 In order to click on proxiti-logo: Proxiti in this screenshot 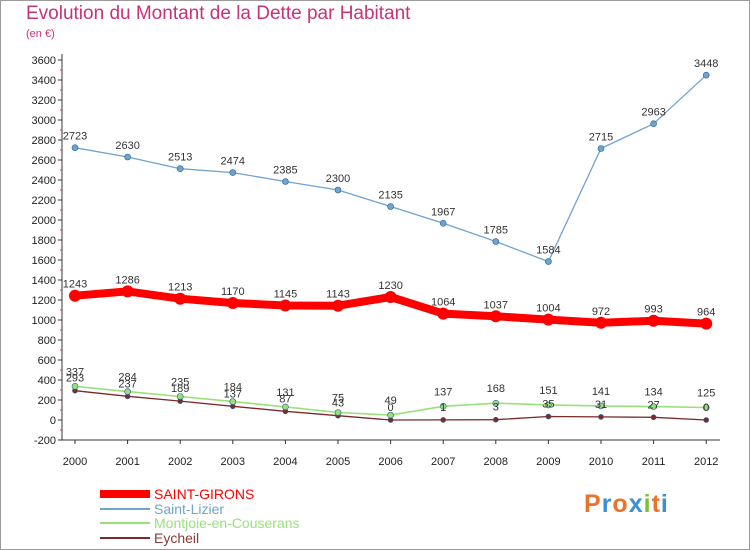, I will do `click(626, 504)`.